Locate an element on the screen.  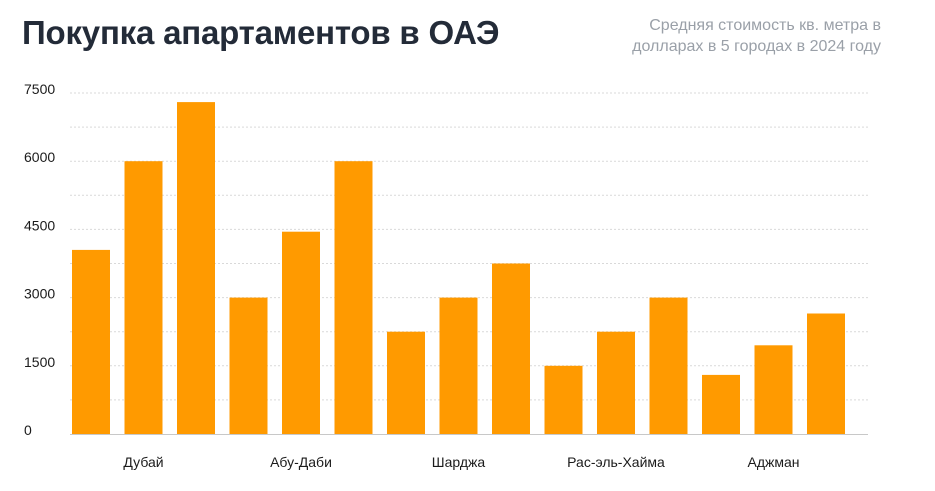
subtitle-line-2: долларах в 5 городах в 2024 году is located at coordinates (756, 46).